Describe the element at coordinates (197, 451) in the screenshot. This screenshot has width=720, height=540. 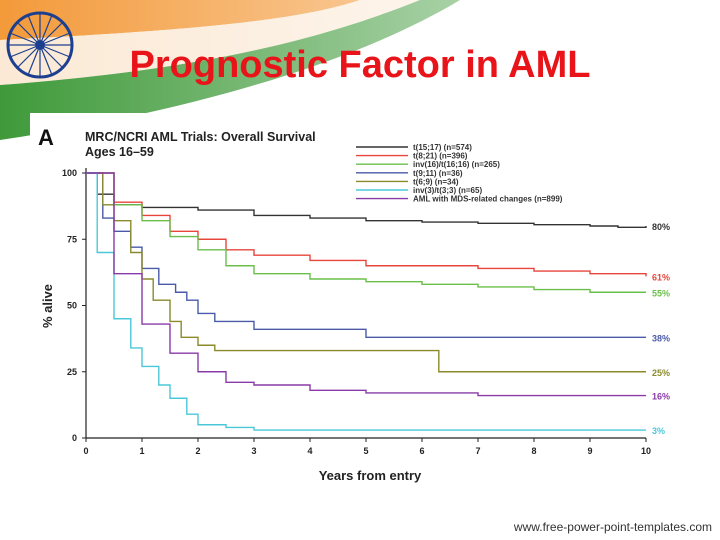
I see `x-tick-label: 2` at that location.